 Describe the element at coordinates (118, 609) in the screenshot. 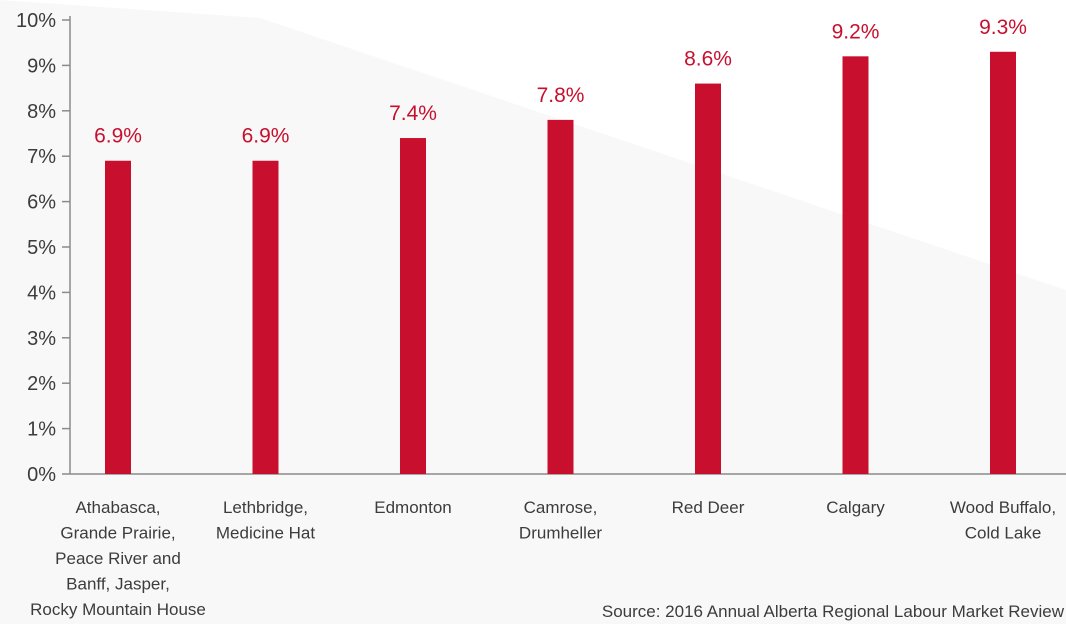

I see `x-category-label-line: Rocky Mountain House` at that location.